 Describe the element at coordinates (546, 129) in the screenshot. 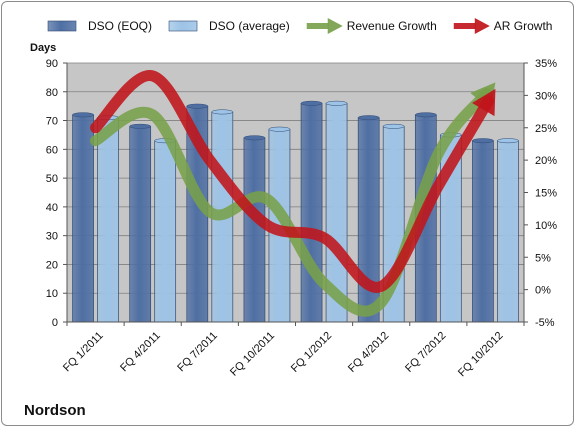

I see `y2-tick-label: 25%` at that location.